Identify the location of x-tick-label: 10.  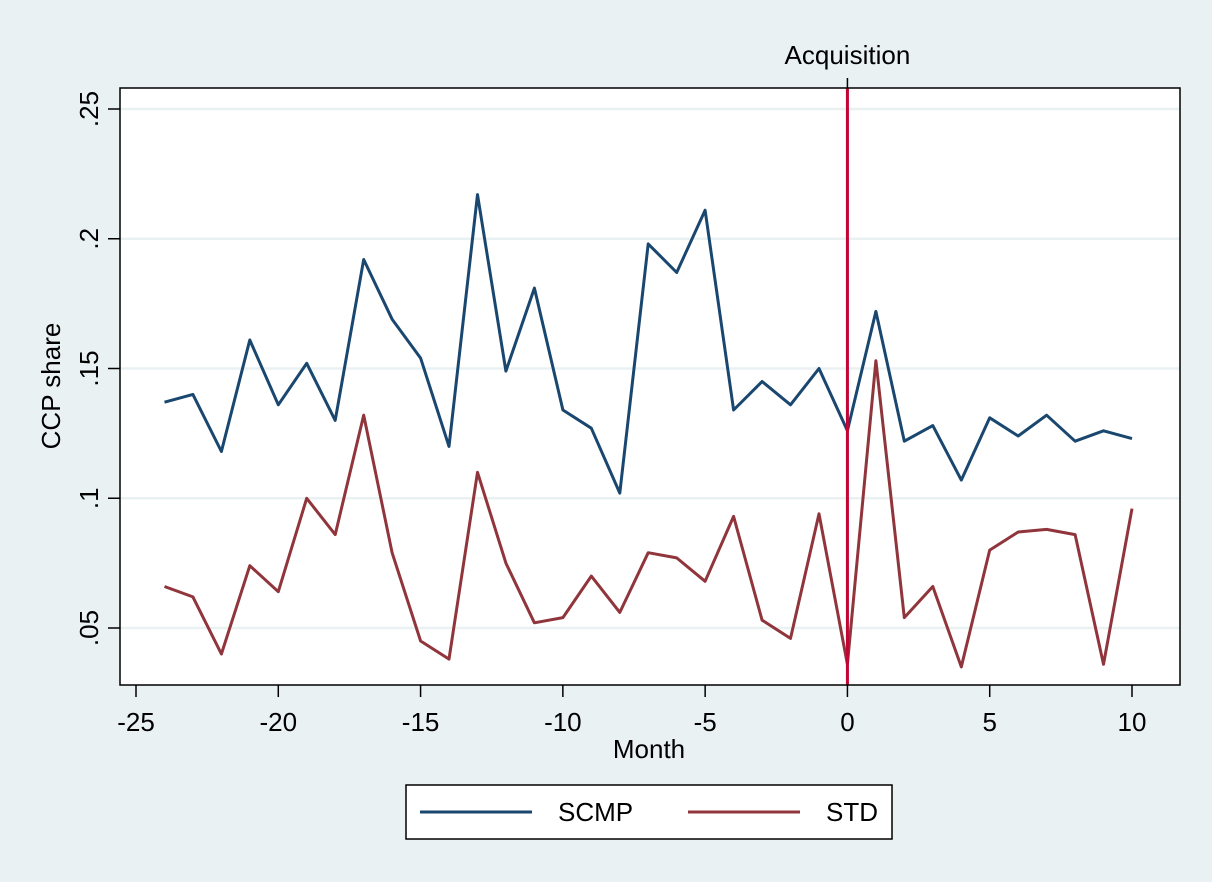
(1132, 722).